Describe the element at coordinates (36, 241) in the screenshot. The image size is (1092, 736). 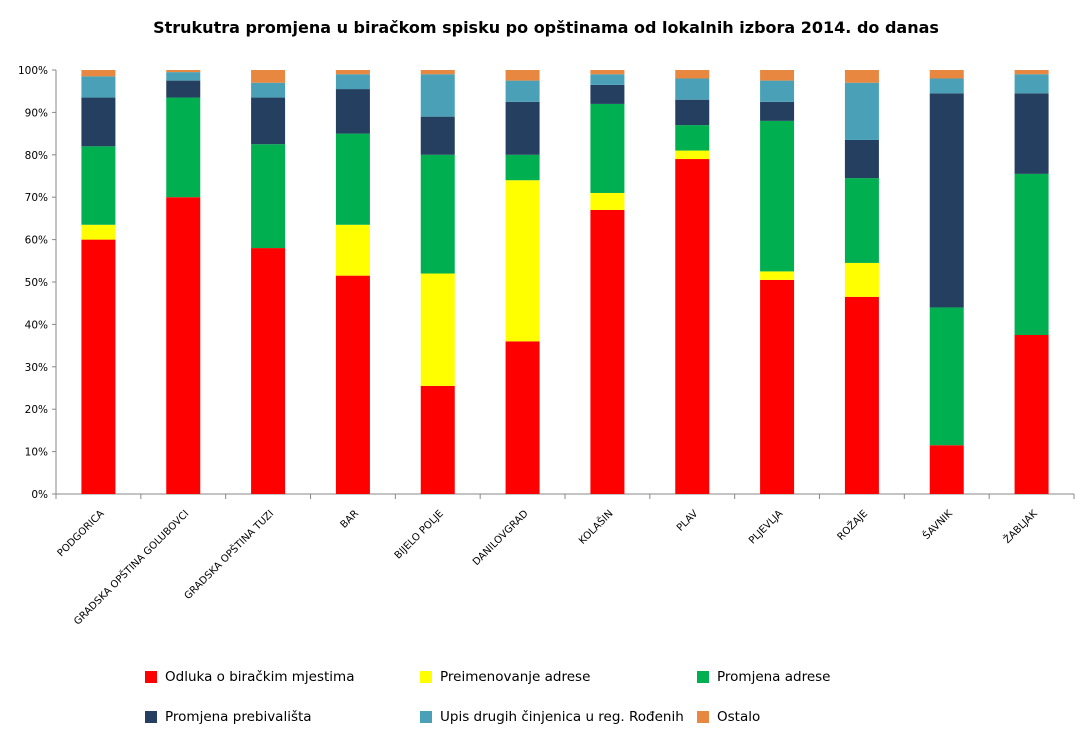
I see `y-tick-label: 60%` at that location.